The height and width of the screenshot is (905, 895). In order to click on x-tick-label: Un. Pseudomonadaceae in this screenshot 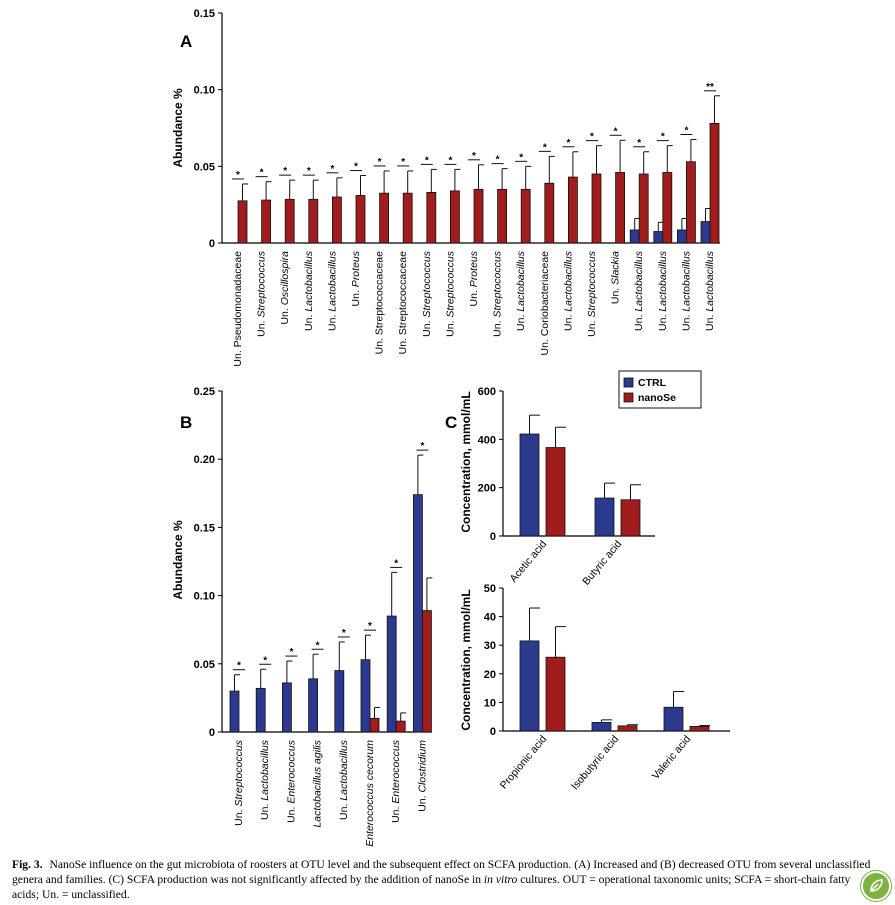, I will do `click(238, 309)`.